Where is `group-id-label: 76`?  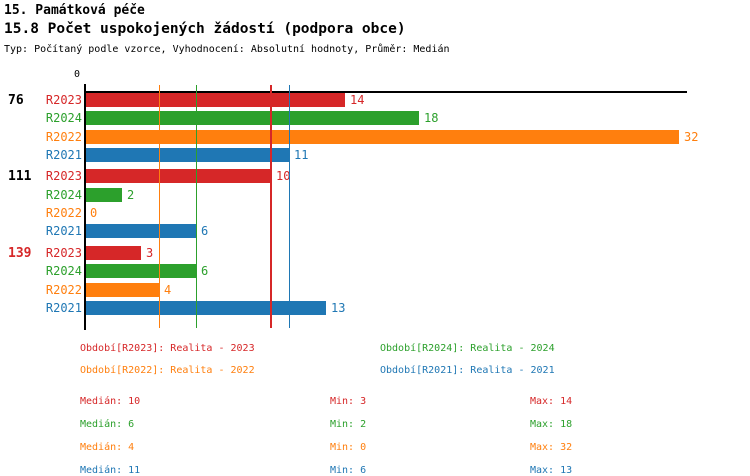
group-id-label: 76 is located at coordinates (16, 100).